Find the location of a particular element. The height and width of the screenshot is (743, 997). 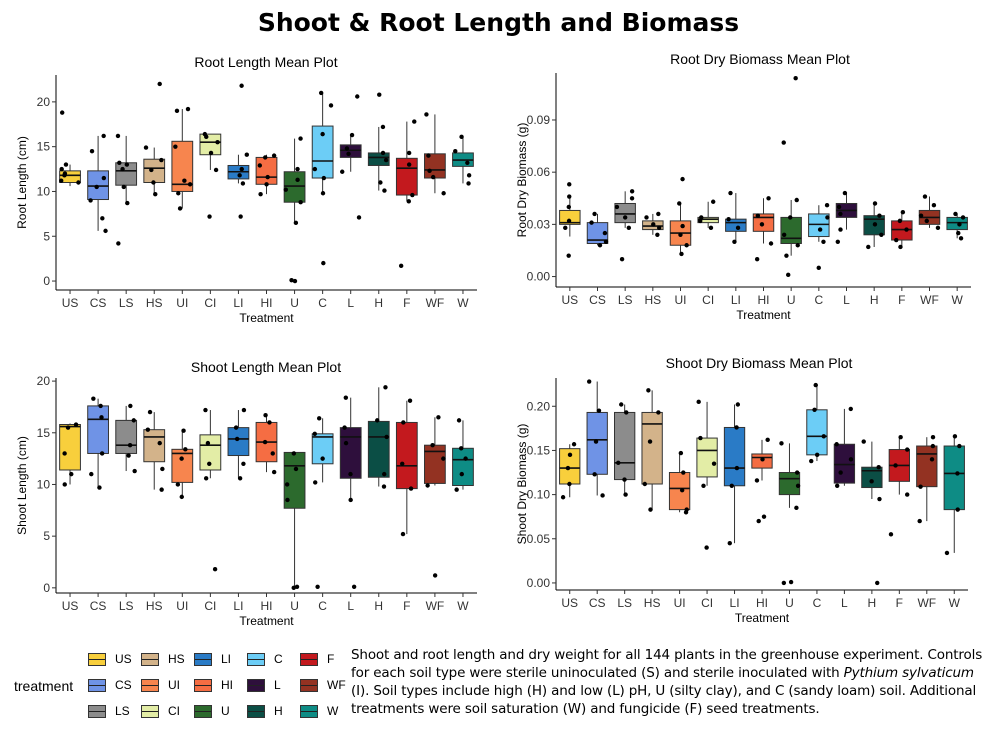

treatment-legend: treatment US CS LS HS UI CI LI HI U C L H F WF W is located at coordinates (178, 694).